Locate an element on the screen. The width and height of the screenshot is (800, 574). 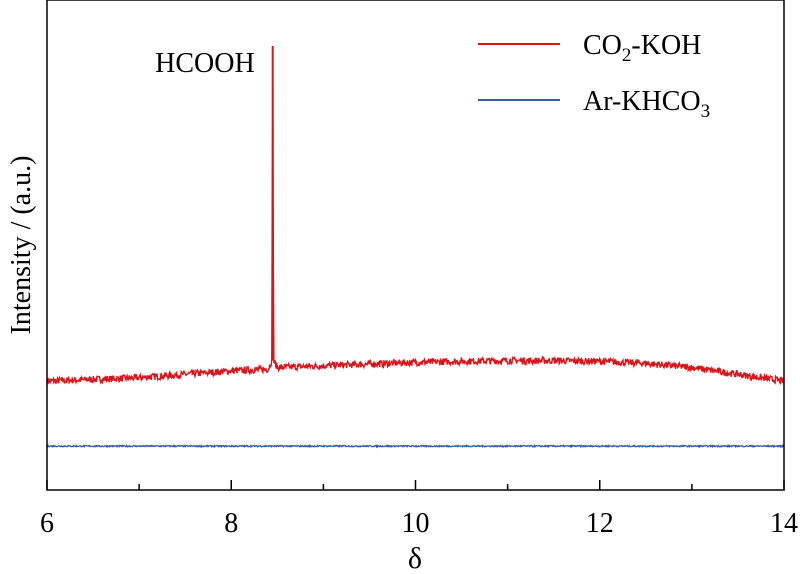
x-tick-label: 14 is located at coordinates (784, 523).